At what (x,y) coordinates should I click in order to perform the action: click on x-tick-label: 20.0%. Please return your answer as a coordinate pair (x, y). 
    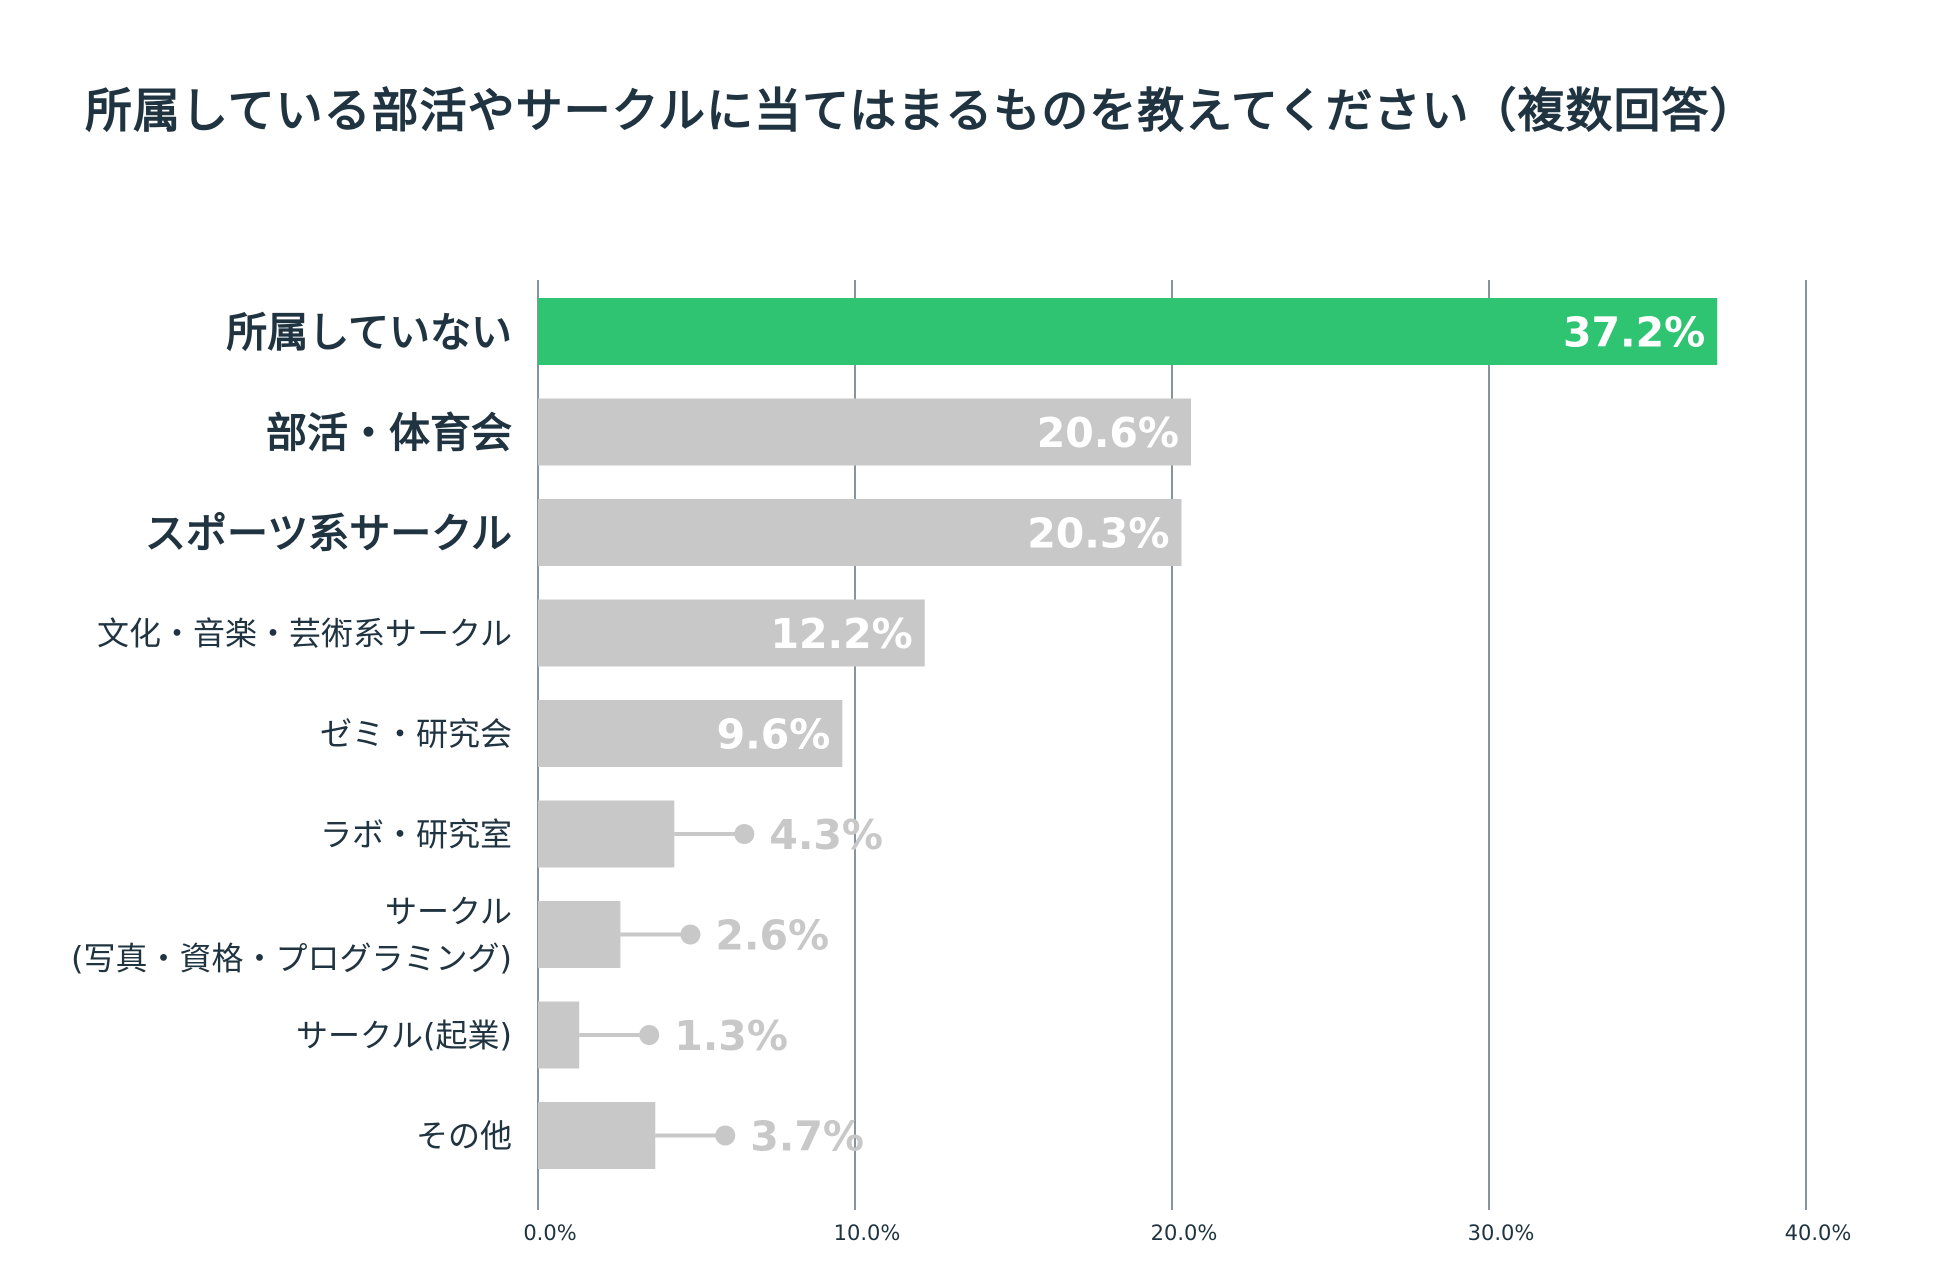
    Looking at the image, I should click on (1184, 1233).